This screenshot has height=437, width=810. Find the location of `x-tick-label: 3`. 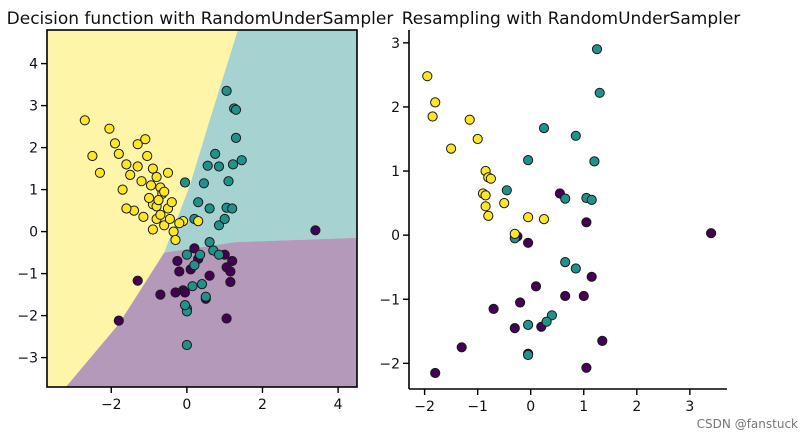

x-tick-label: 3 is located at coordinates (689, 407).